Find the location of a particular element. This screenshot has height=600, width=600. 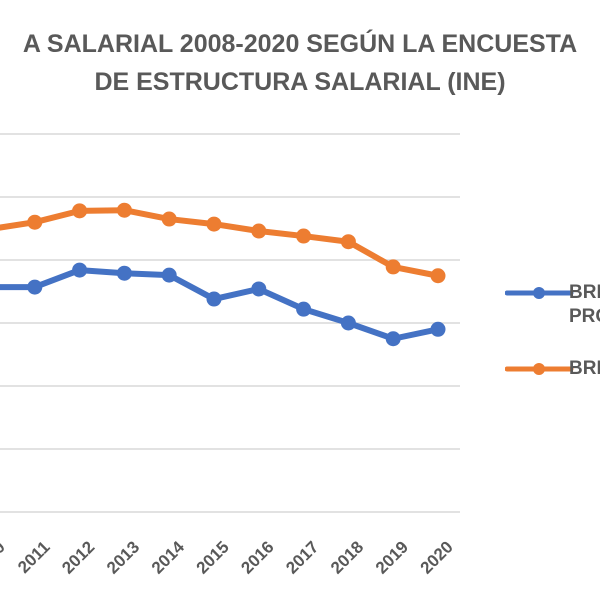

data-point-2-2013 is located at coordinates (124, 210).